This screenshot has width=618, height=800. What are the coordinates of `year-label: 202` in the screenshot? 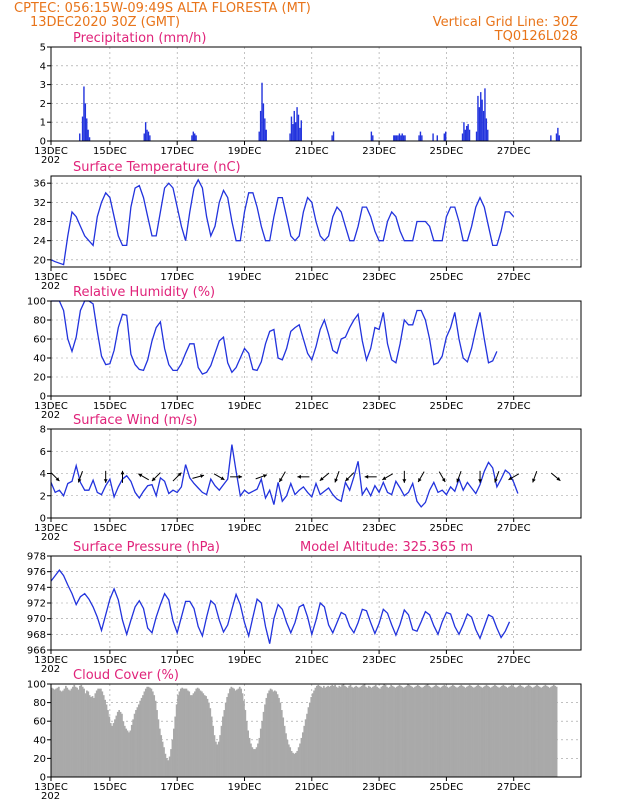 It's located at (50, 160).